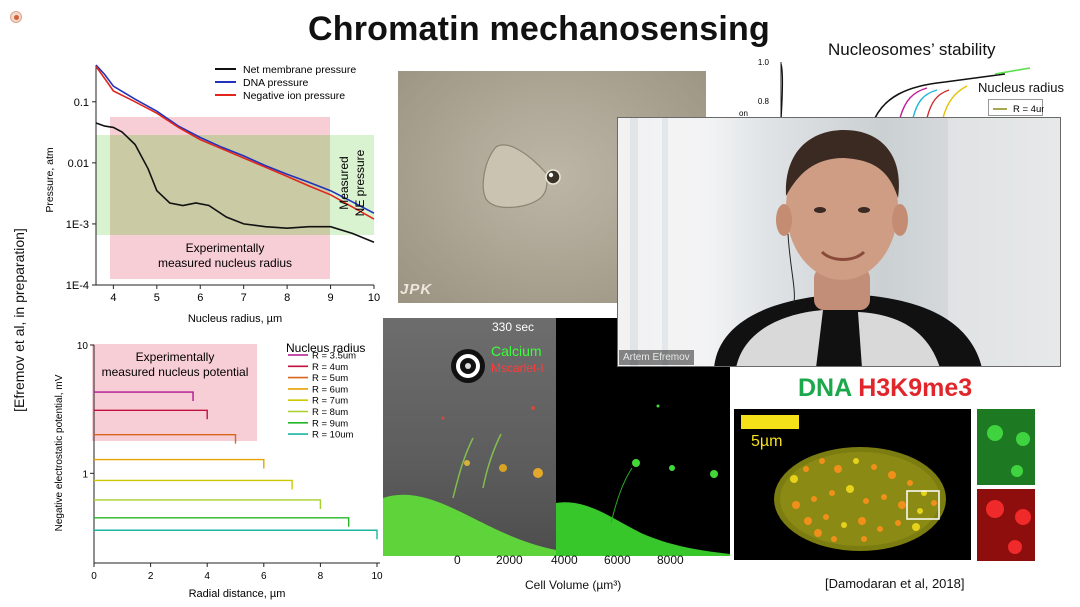  Describe the element at coordinates (1021, 87) in the screenshot. I see `nucleosome-legend-title: Nucleus radius` at that location.